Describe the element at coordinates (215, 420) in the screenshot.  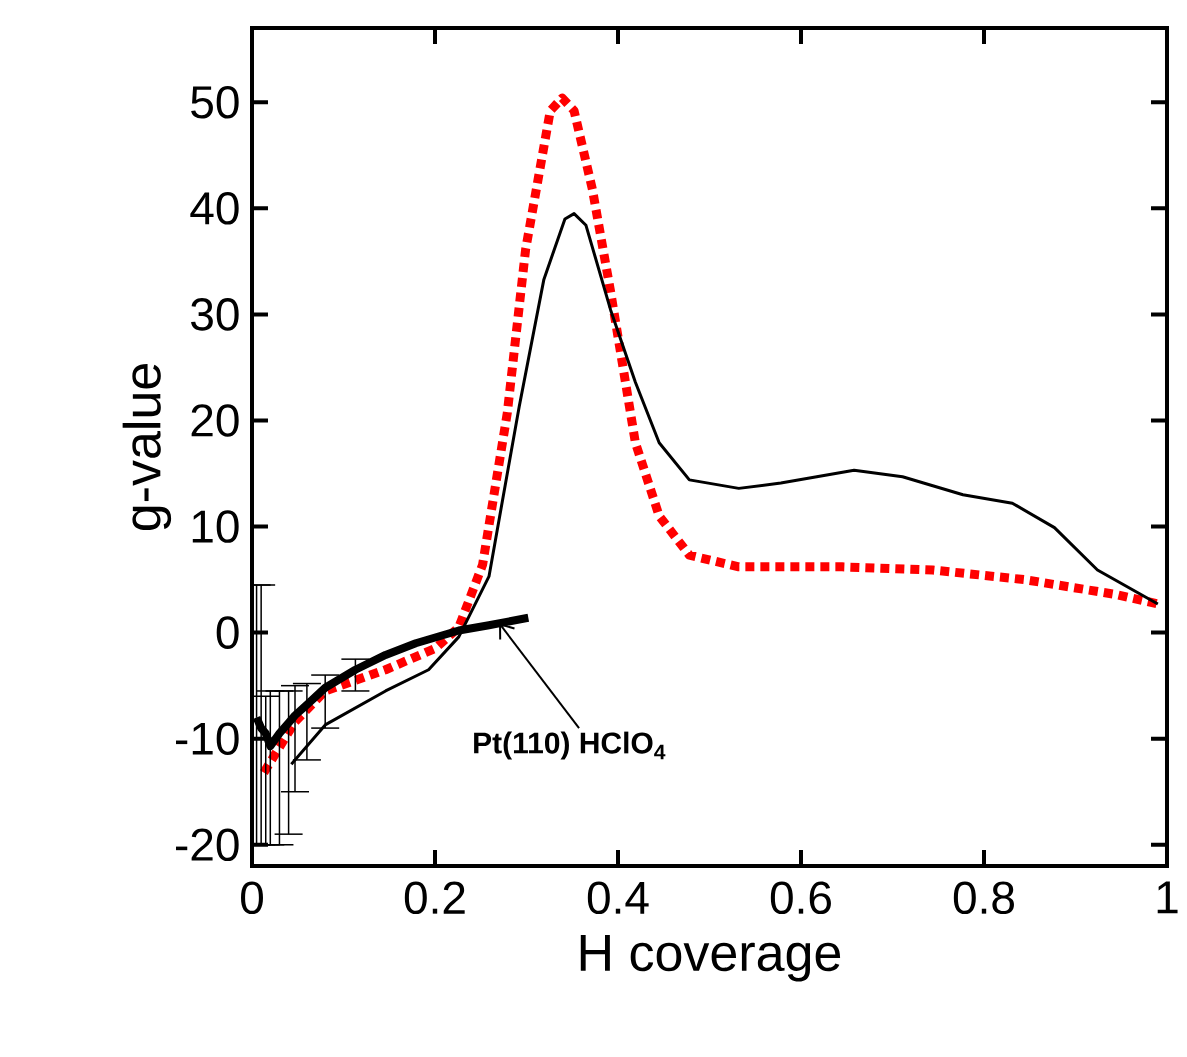
I see `y-tick-label: 20` at that location.